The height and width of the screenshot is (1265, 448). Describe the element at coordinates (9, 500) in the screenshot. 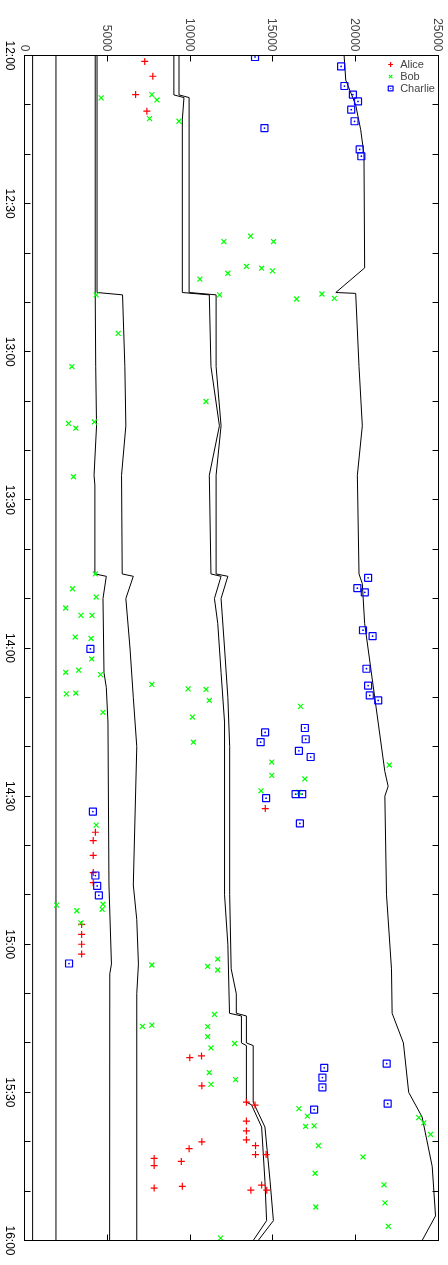

I see `y-tick-label: 13:30` at that location.